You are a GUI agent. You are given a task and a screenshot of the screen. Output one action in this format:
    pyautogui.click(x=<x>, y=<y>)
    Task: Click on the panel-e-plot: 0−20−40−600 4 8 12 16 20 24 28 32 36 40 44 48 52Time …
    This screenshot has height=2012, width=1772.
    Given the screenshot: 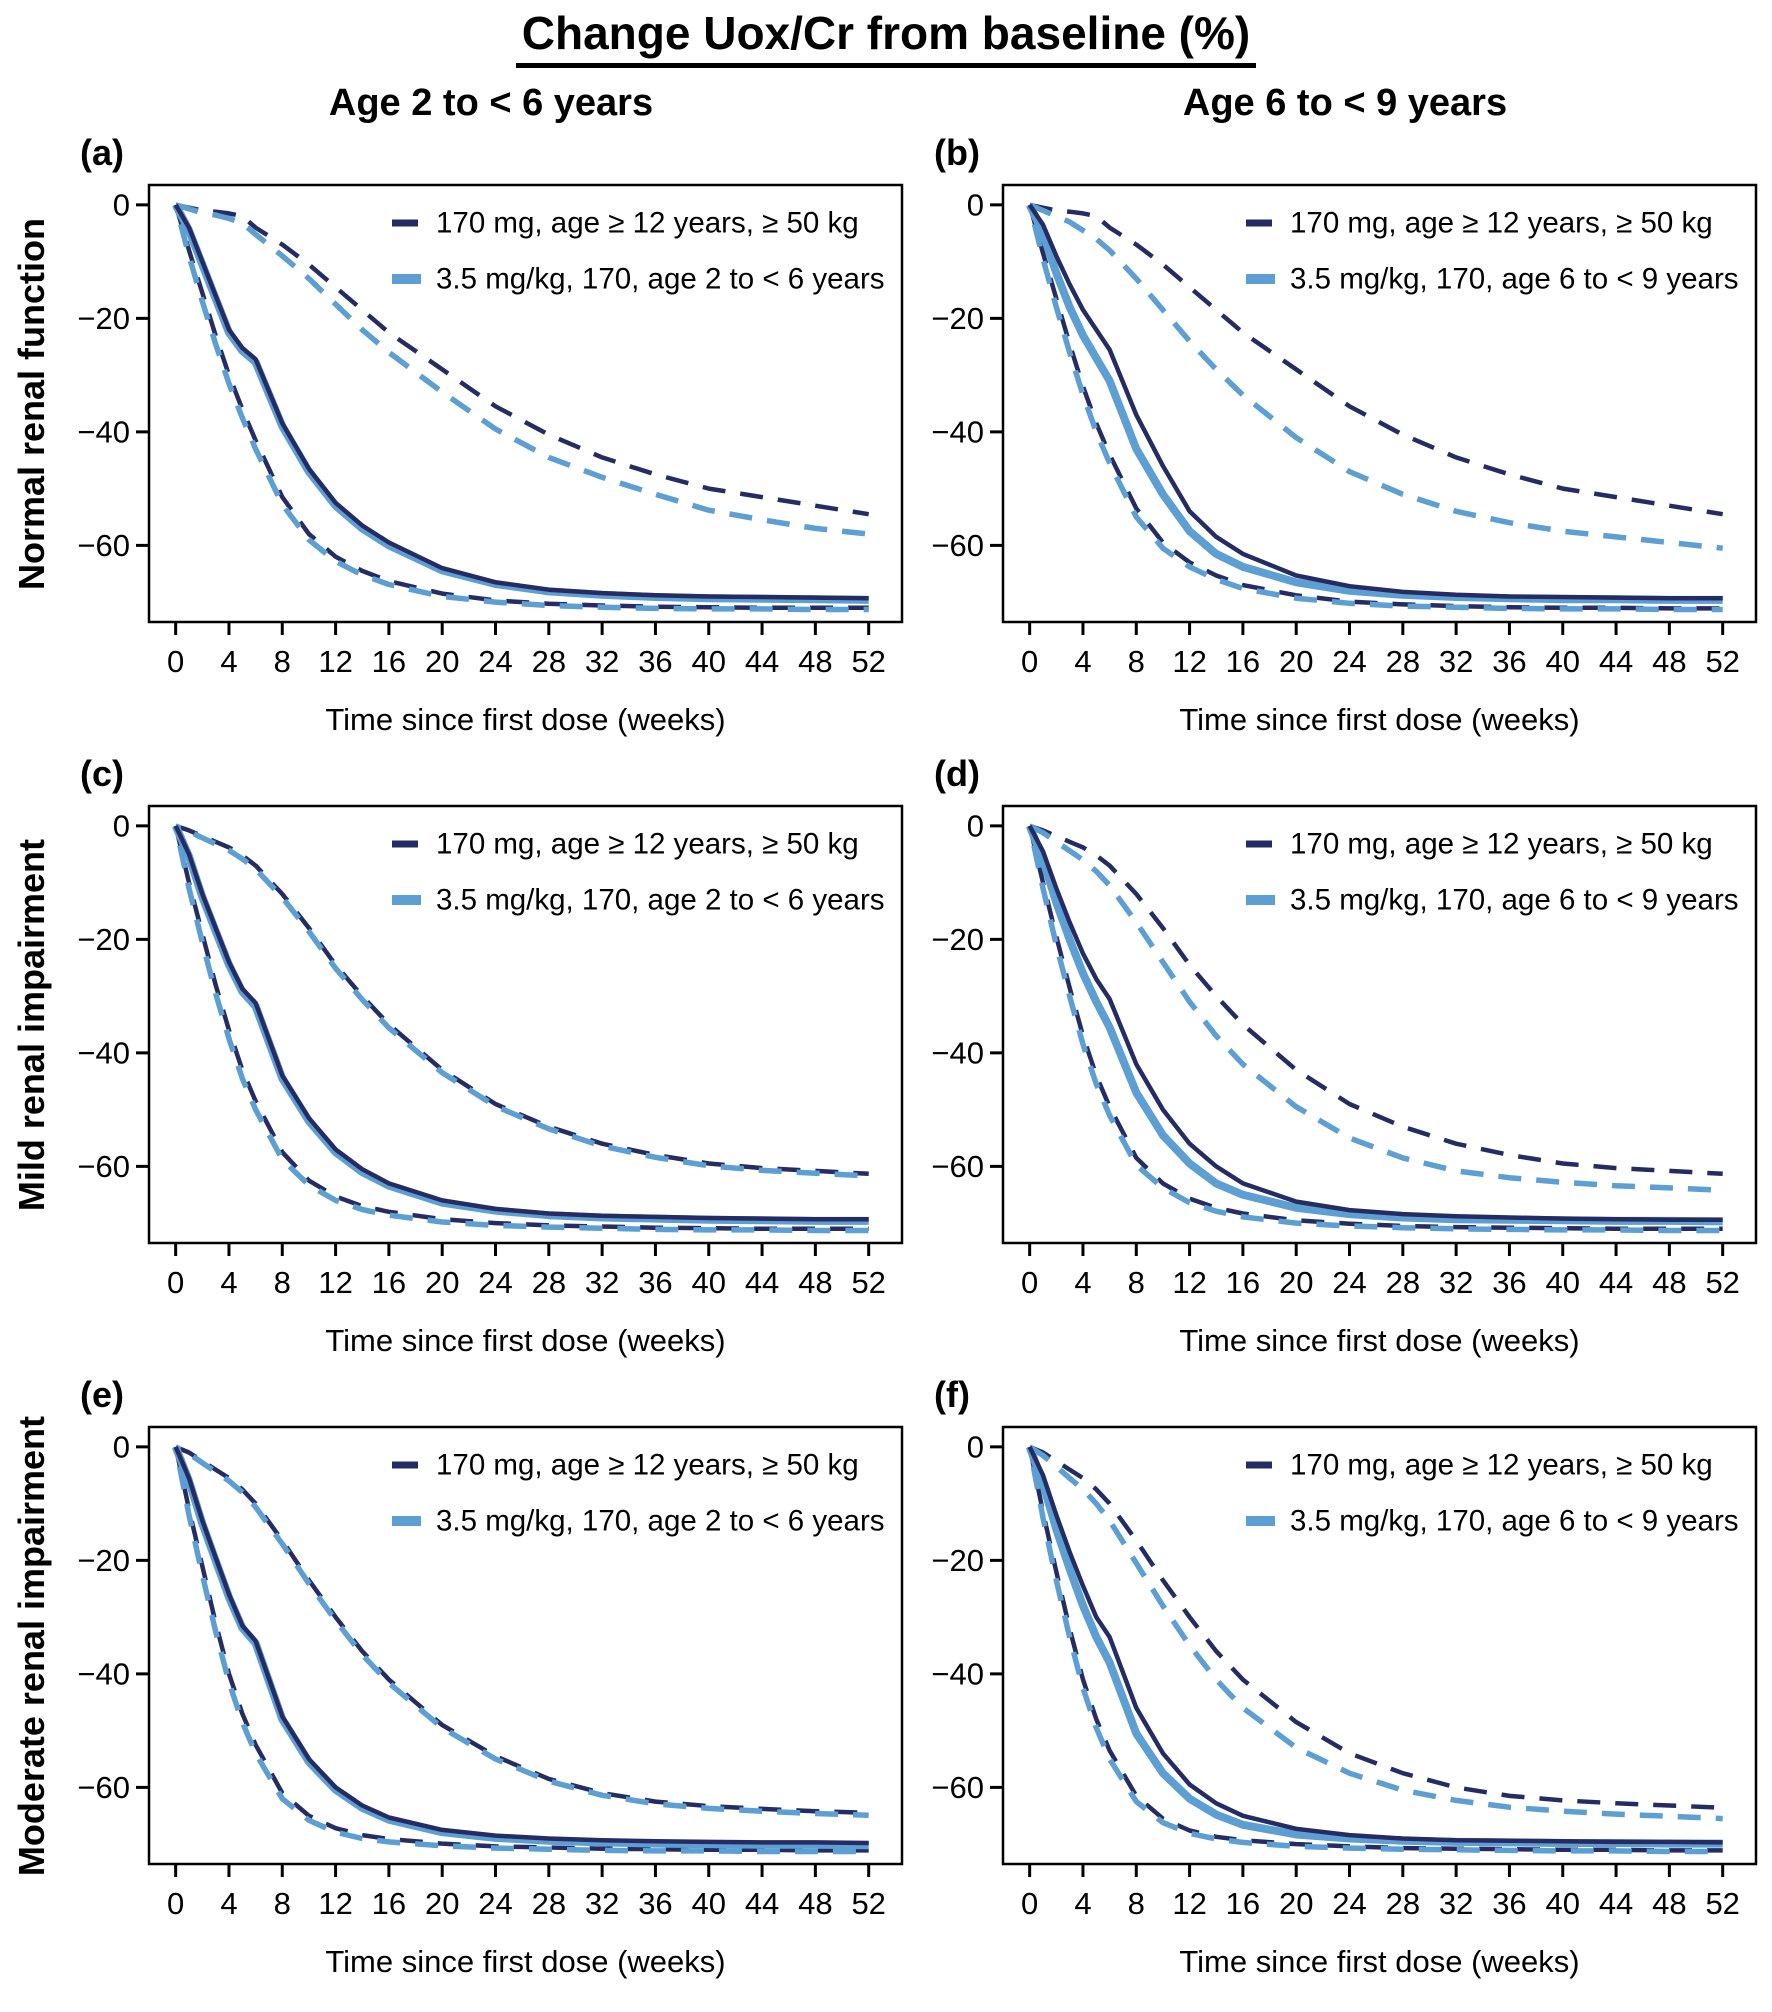 What is the action you would take?
    pyautogui.click(x=490, y=1702)
    